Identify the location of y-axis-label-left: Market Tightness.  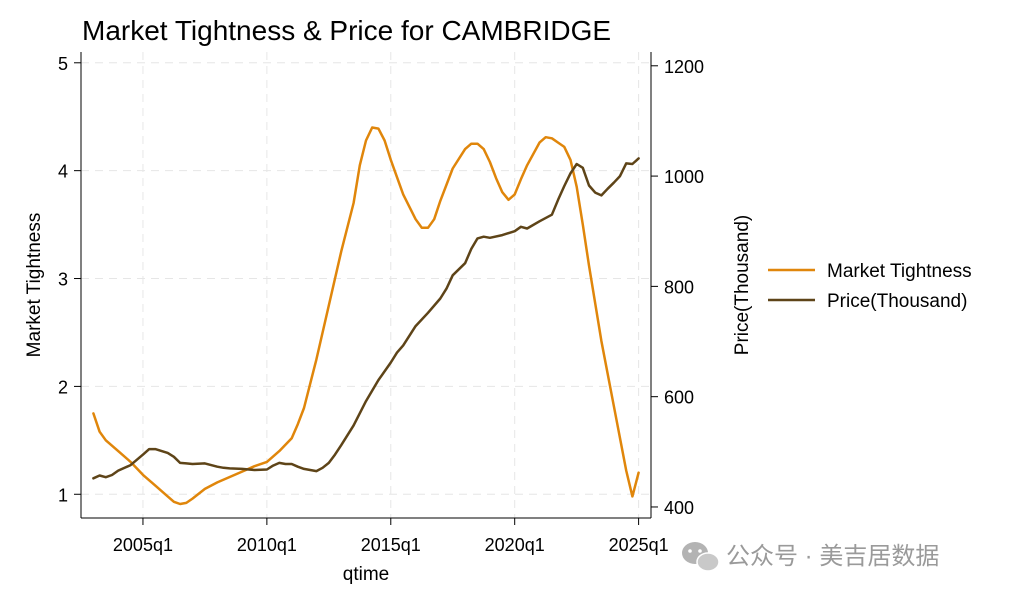
(34, 285).